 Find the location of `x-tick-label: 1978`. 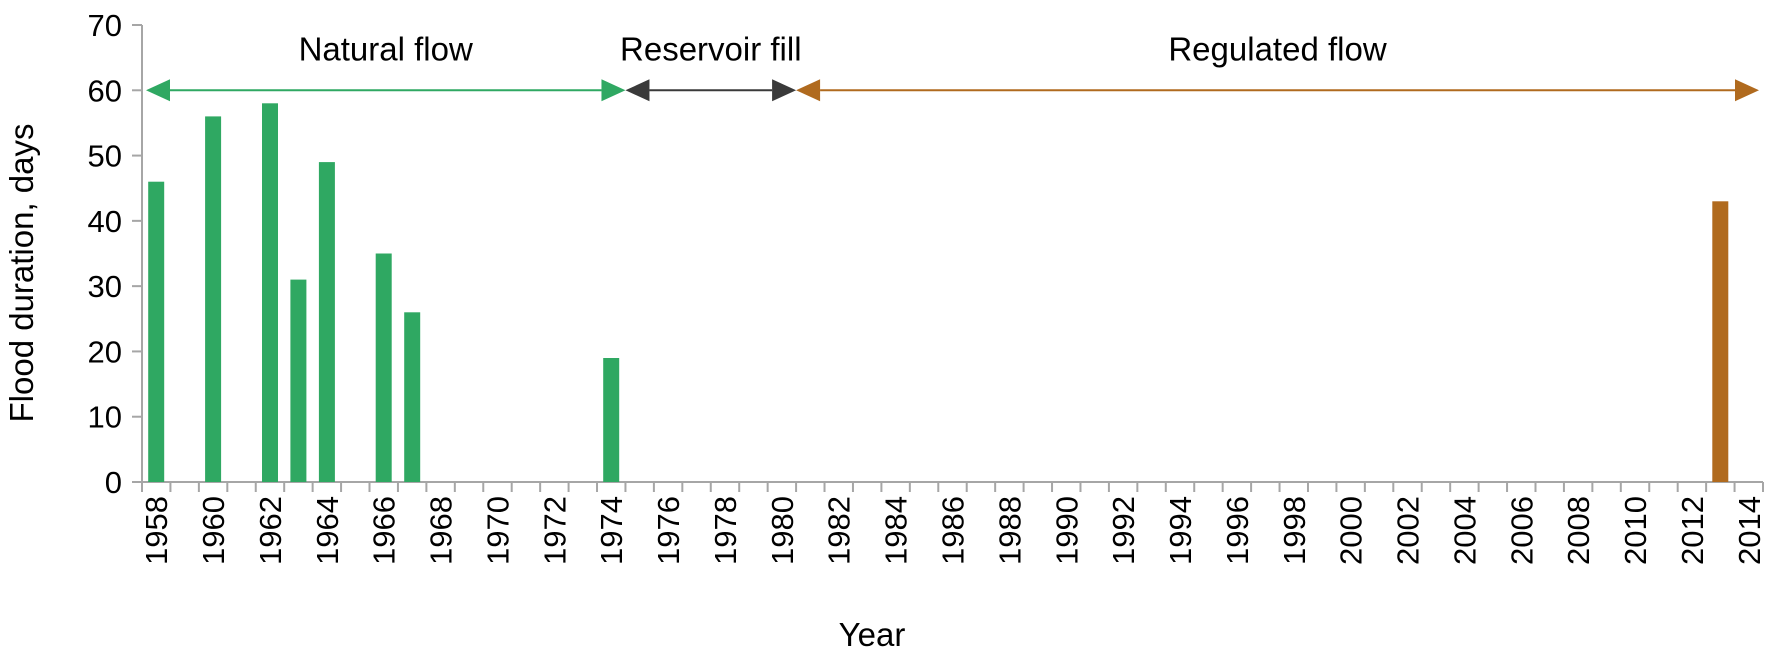

x-tick-label: 1978 is located at coordinates (725, 530).